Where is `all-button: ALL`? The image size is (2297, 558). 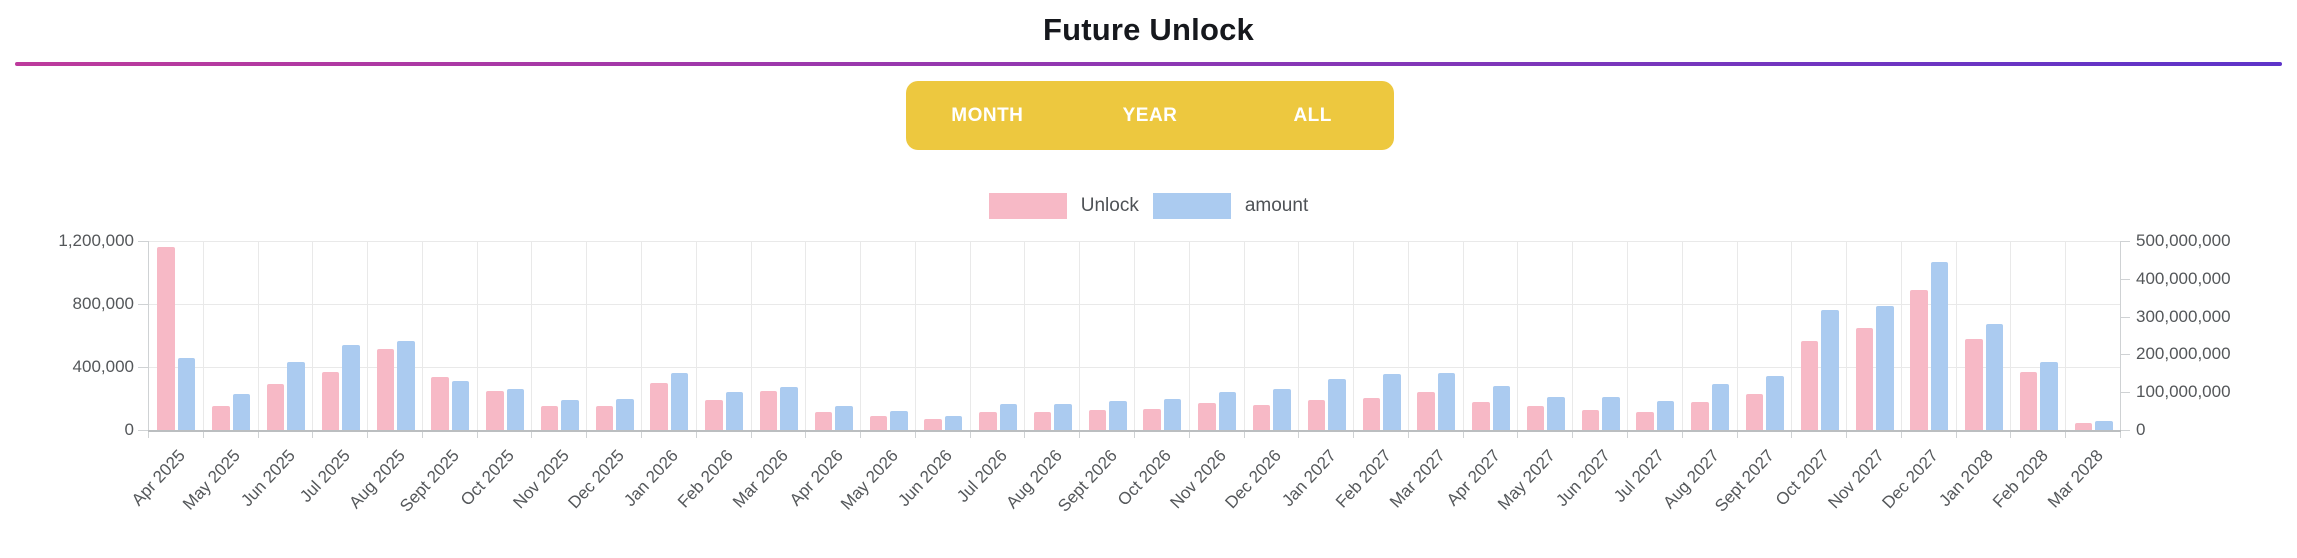 all-button: ALL is located at coordinates (1312, 115).